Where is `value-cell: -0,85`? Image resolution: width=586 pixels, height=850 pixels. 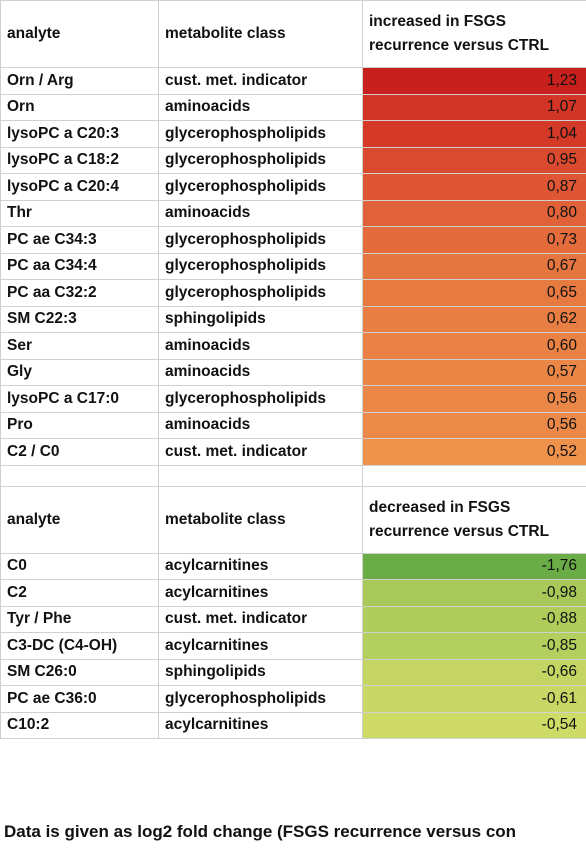 value-cell: -0,85 is located at coordinates (474, 646).